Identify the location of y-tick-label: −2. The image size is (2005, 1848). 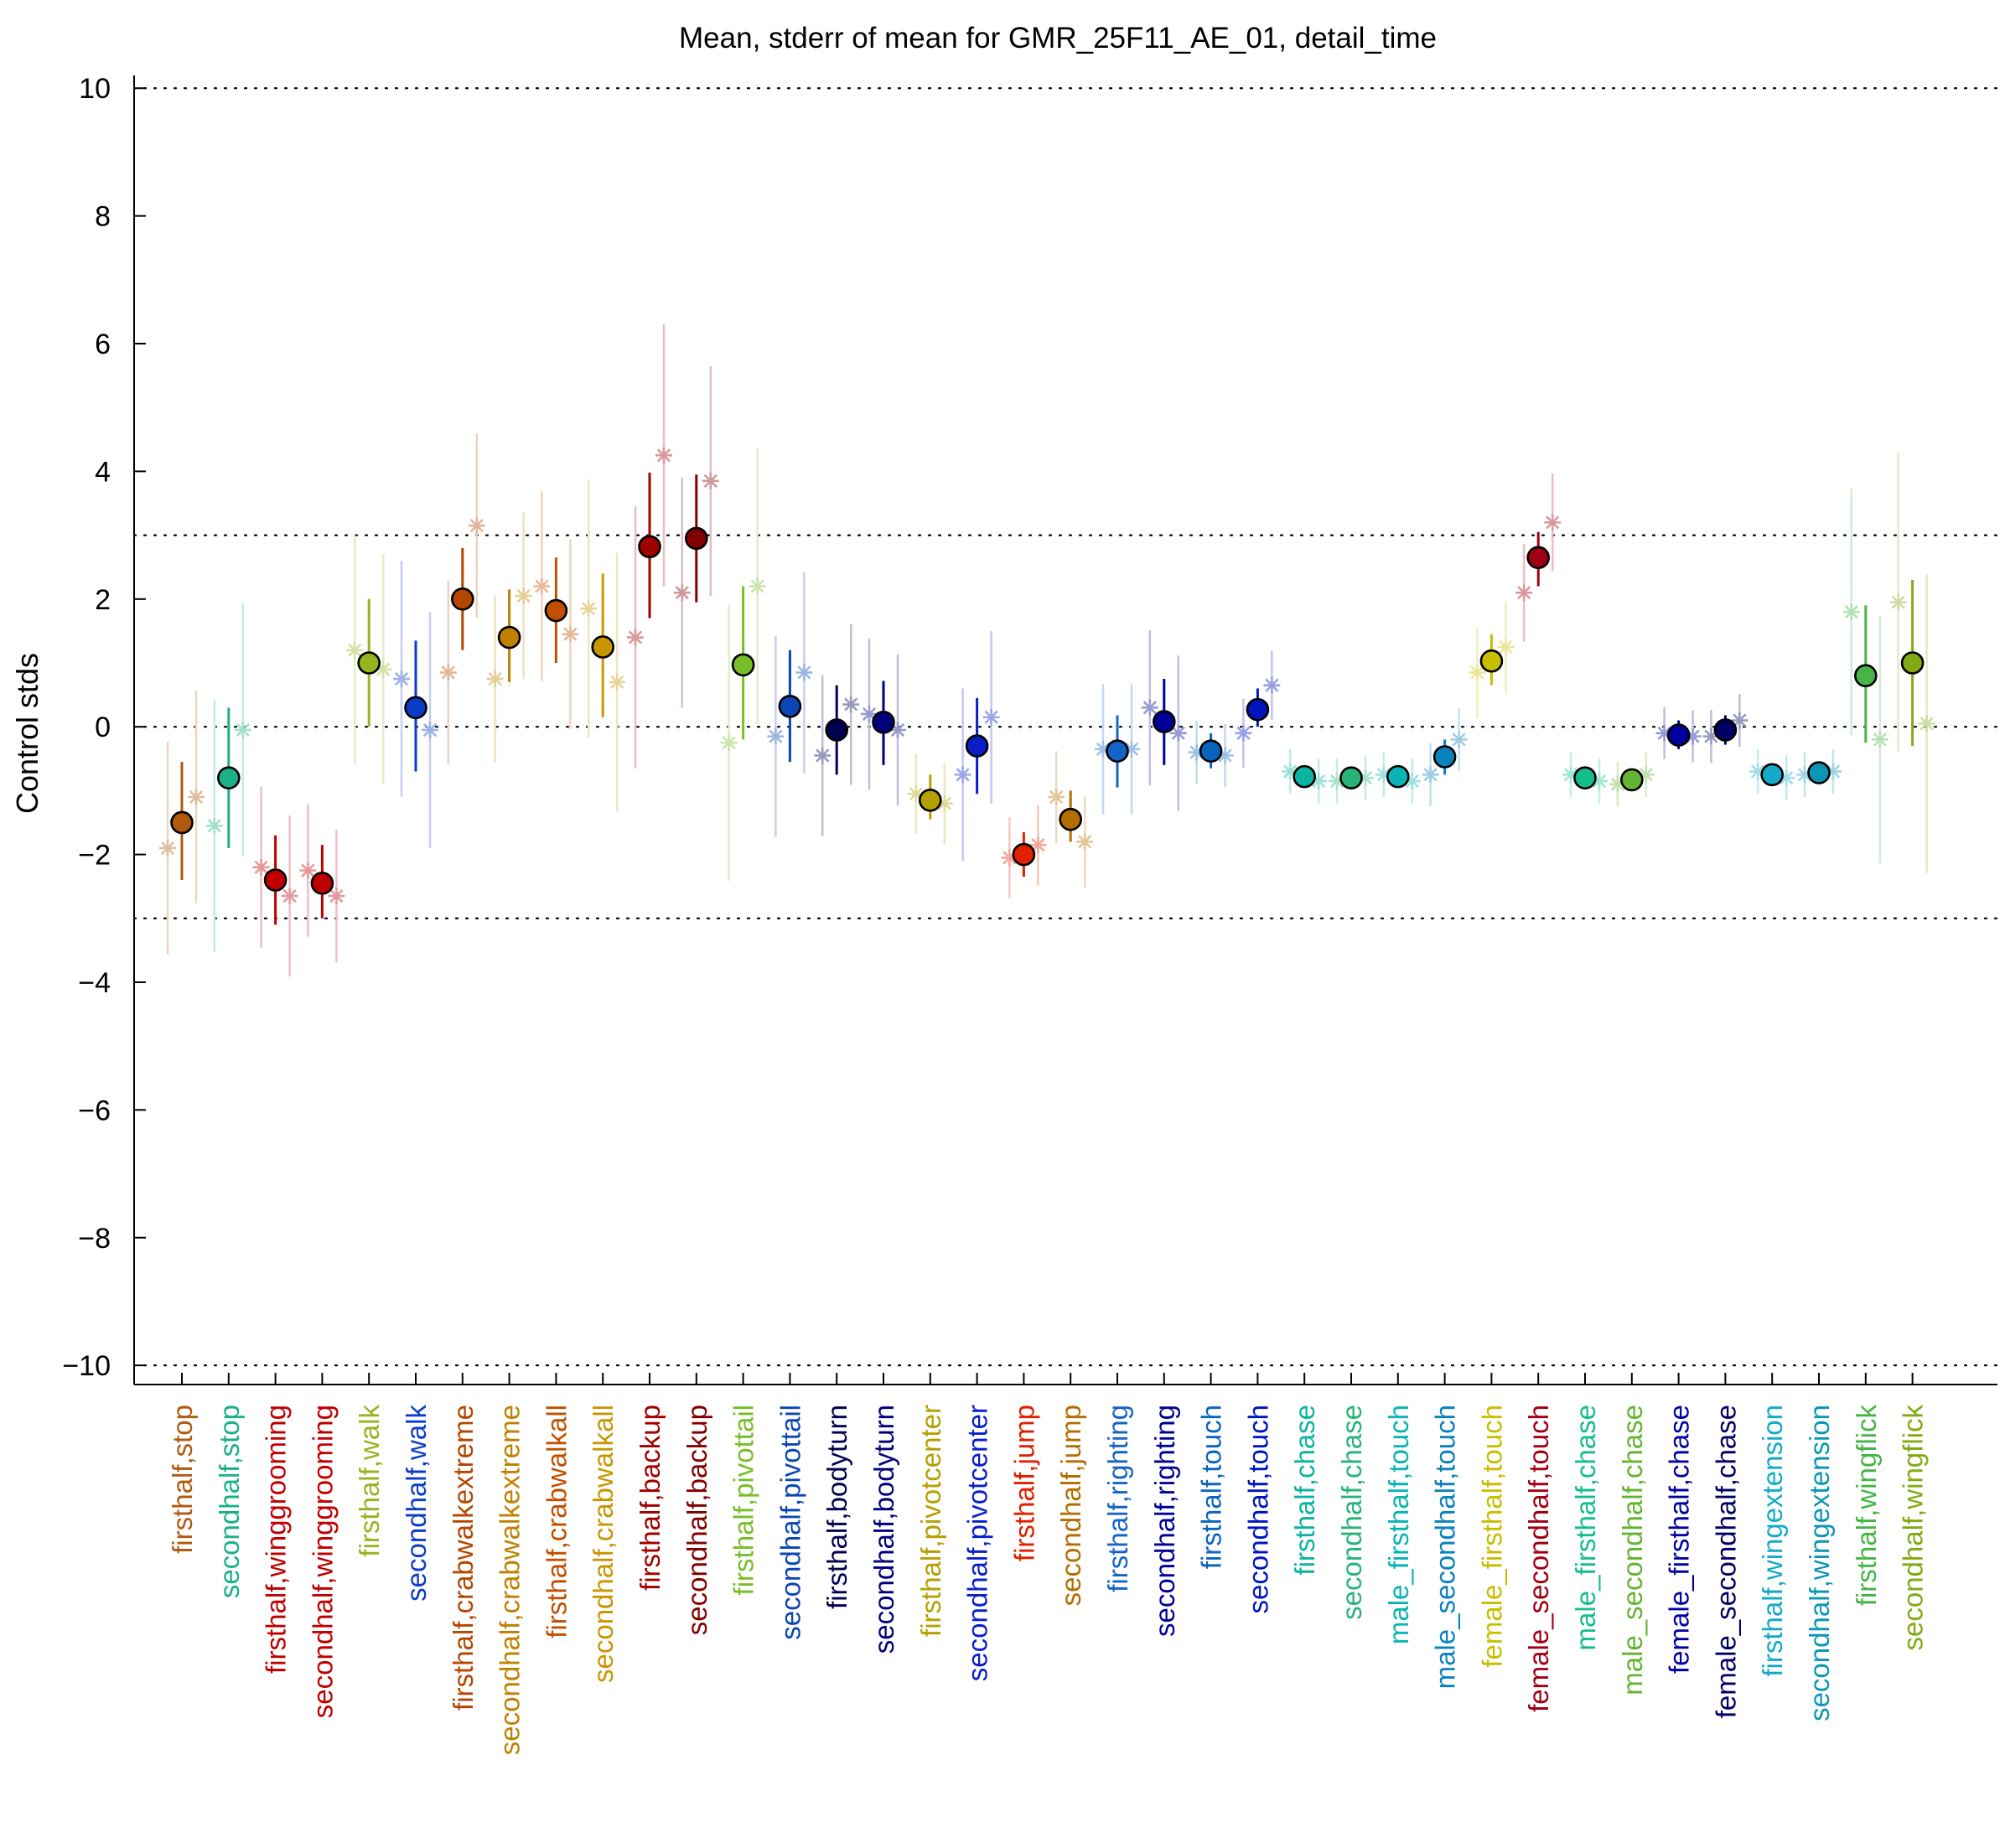
(94, 856).